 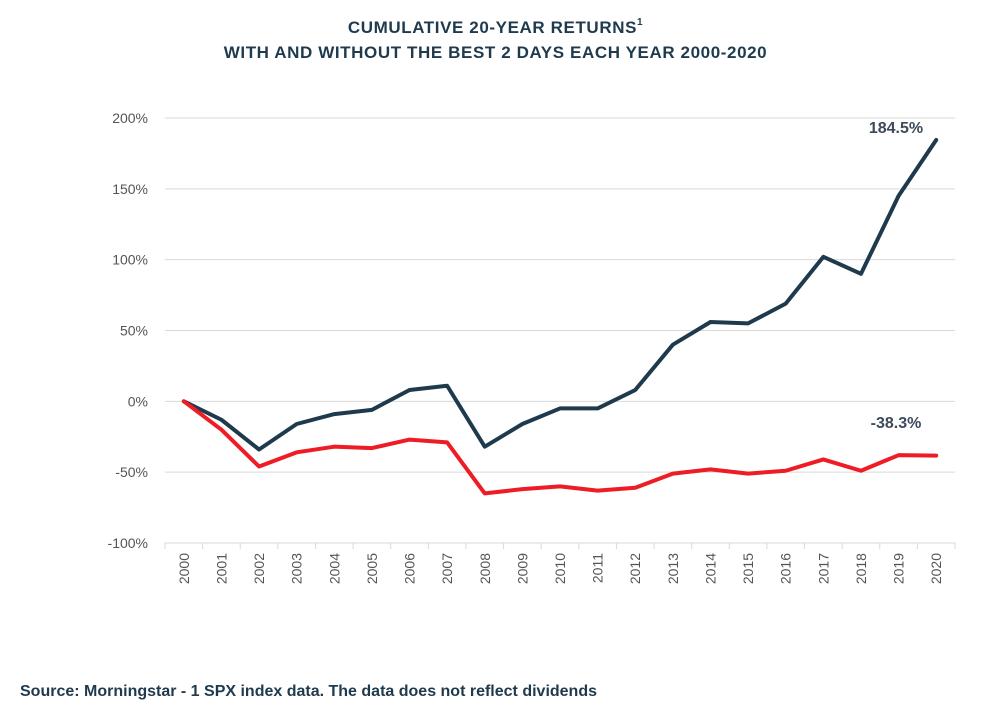 I want to click on x-tick-label: 2020, so click(x=936, y=568).